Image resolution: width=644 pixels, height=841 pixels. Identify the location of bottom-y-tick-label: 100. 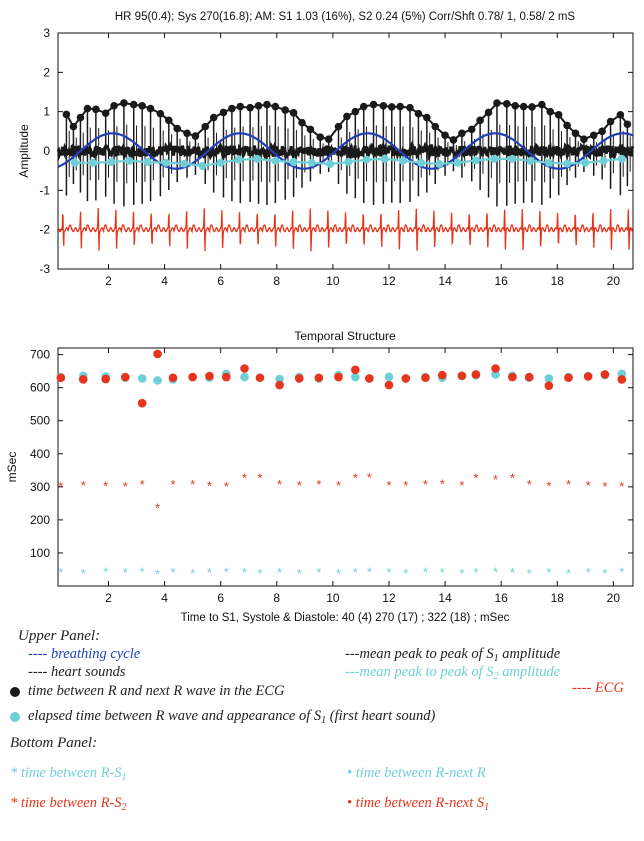
(40, 553).